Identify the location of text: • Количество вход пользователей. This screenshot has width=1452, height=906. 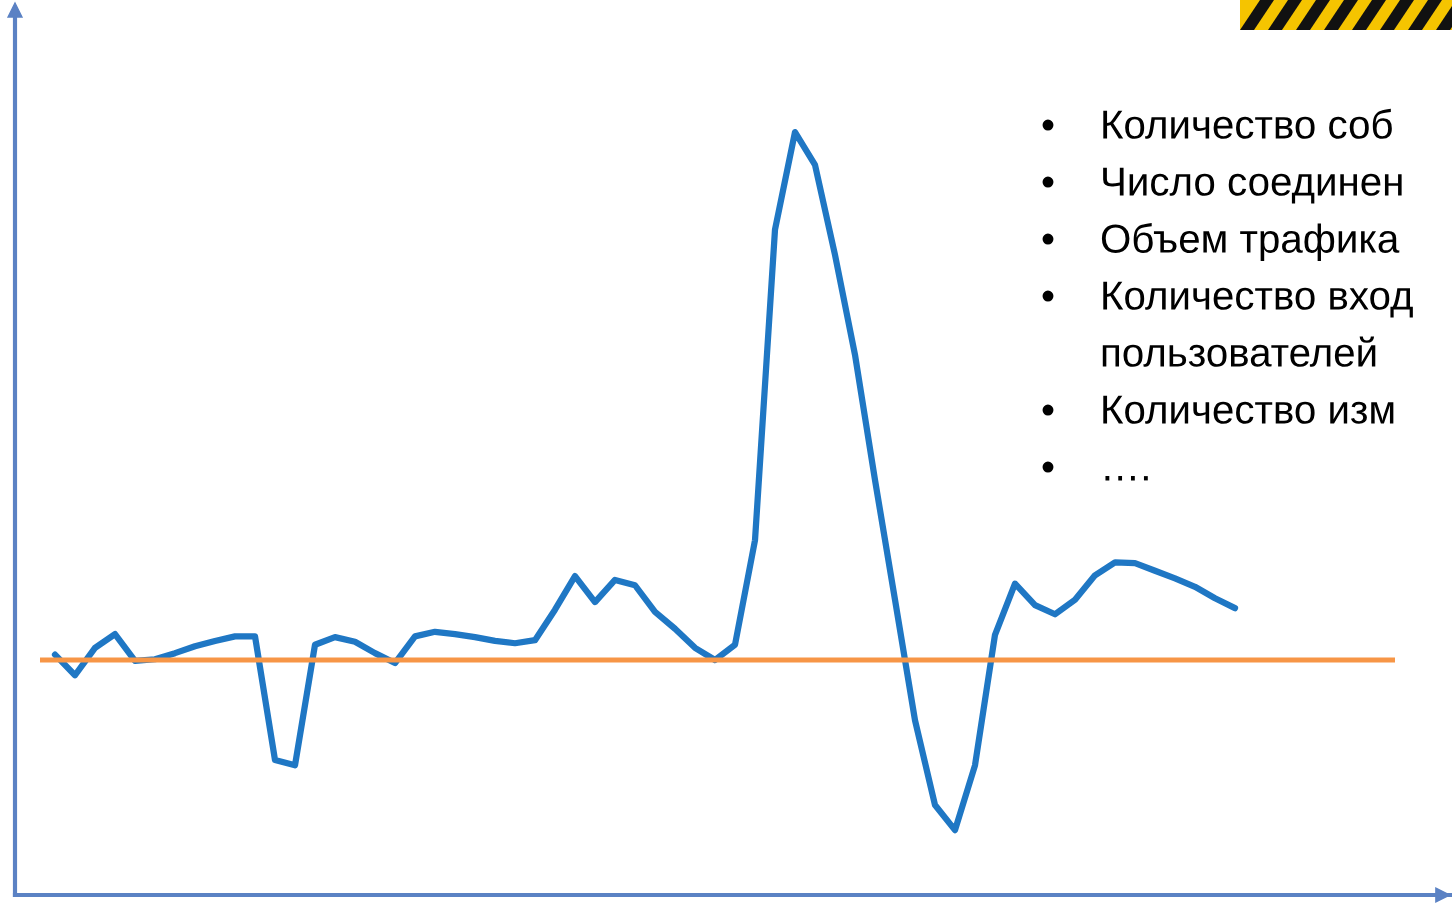
(1227, 324).